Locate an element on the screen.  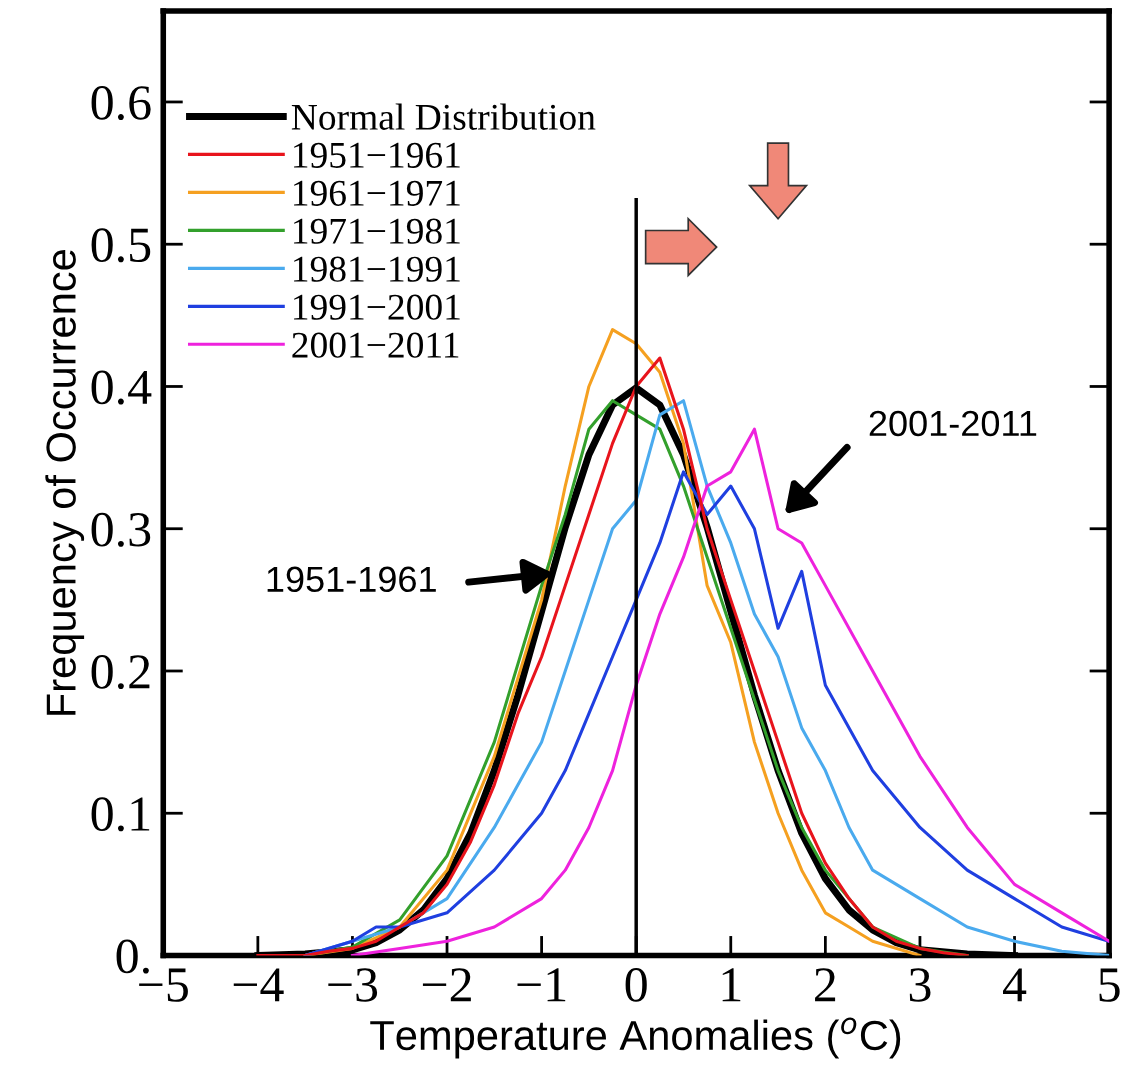
x-tick-label: 1 is located at coordinates (731, 985).